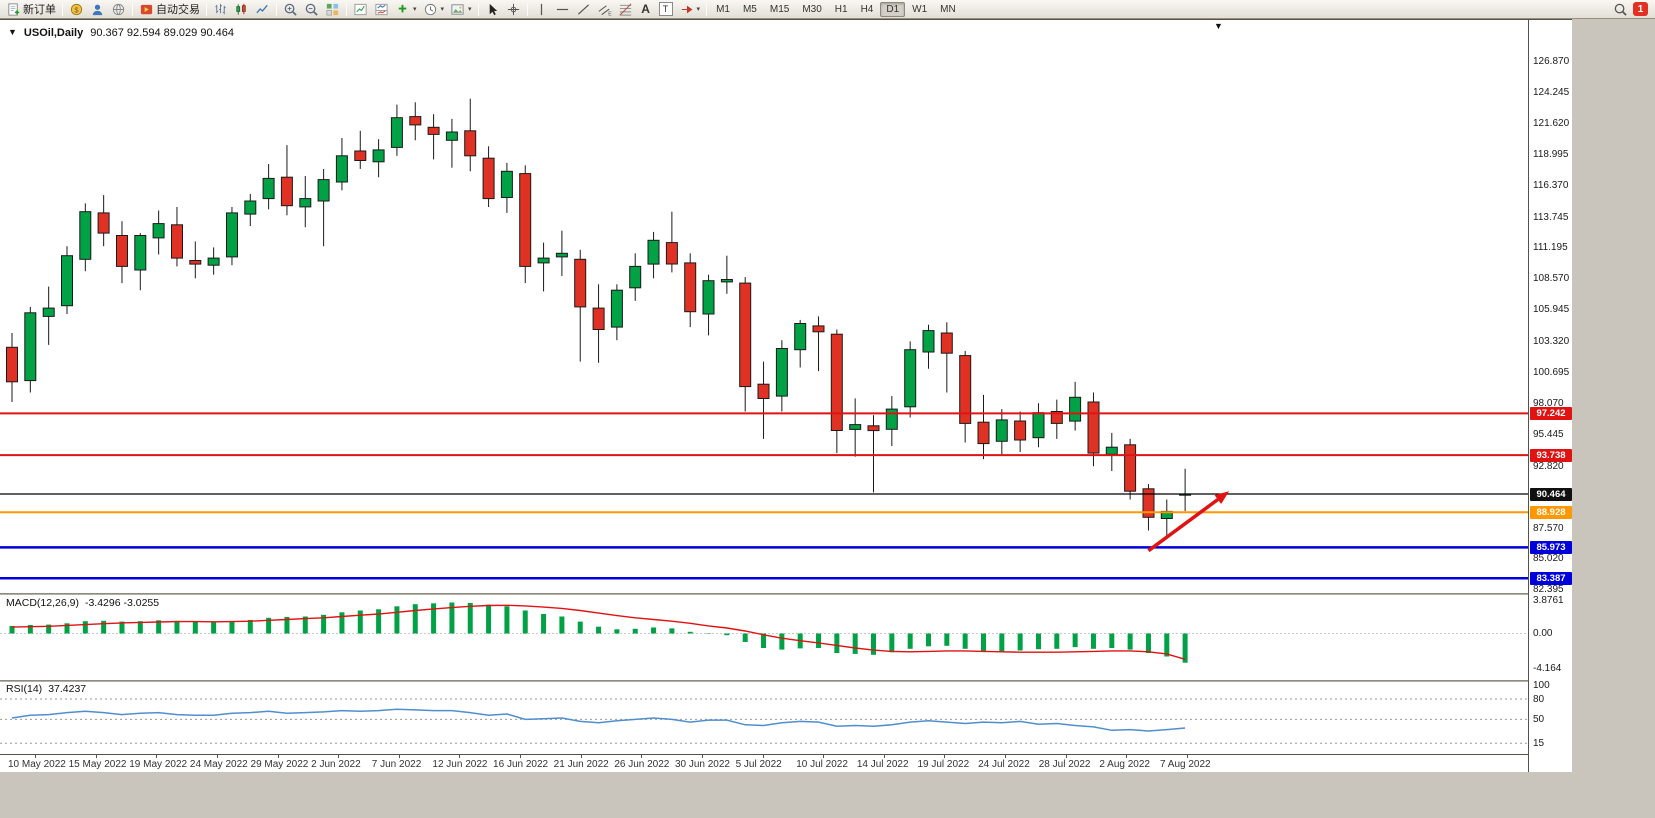 The image size is (1655, 818). I want to click on price-tick-label: 121.620, so click(1551, 123).